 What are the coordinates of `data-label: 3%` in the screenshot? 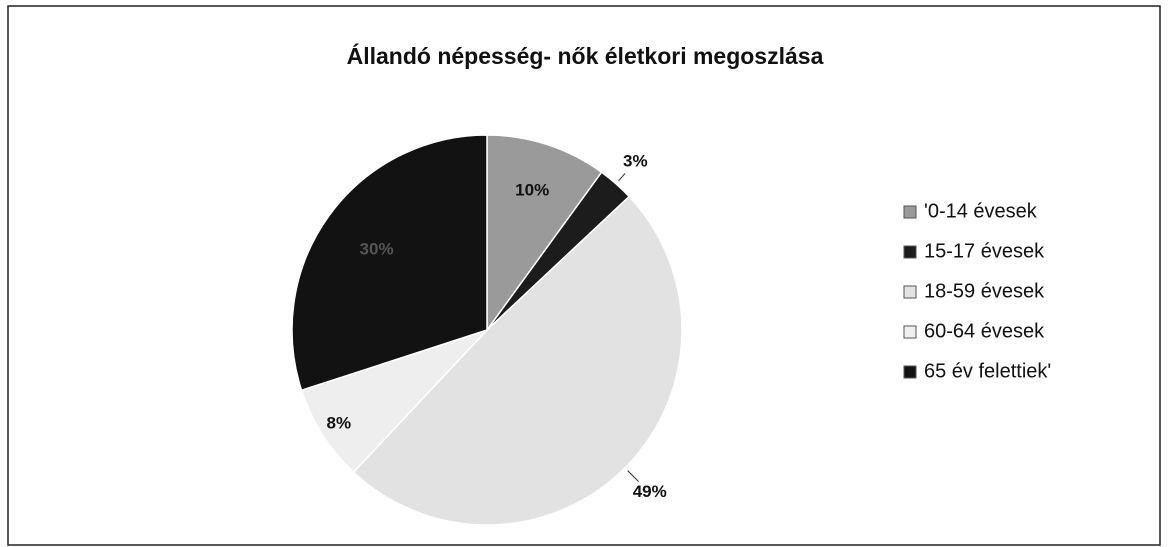 It's located at (635, 160).